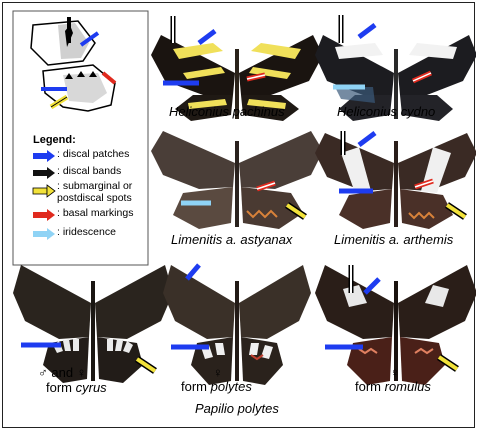 This screenshot has height=432, width=479. Describe the element at coordinates (76, 387) in the screenshot. I see `label-p-cyrus-line2: form cyrus` at that location.